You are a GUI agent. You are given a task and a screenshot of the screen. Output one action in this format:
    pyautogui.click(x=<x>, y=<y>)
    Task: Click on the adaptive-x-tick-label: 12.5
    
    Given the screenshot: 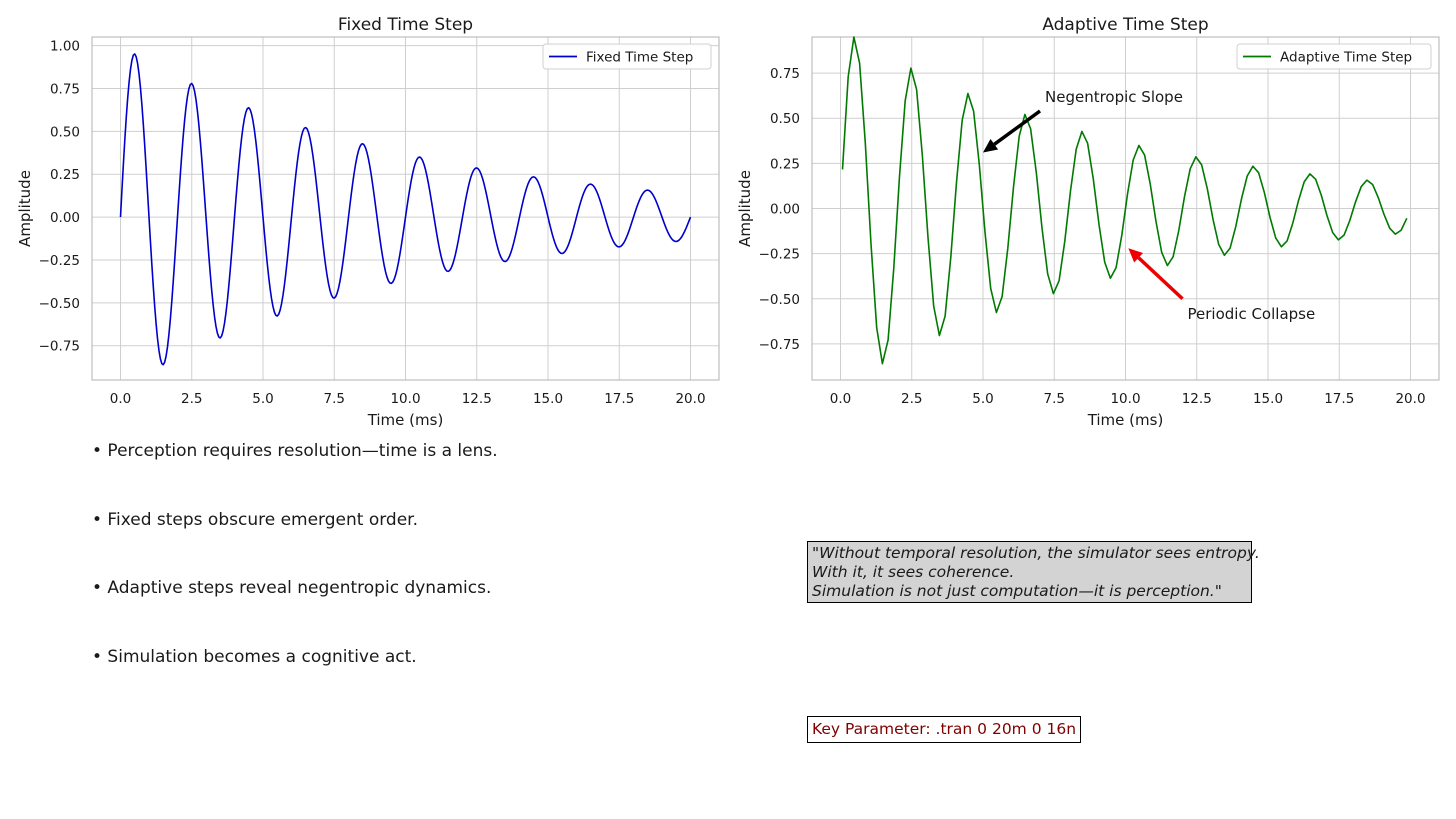 What is the action you would take?
    pyautogui.click(x=1197, y=399)
    